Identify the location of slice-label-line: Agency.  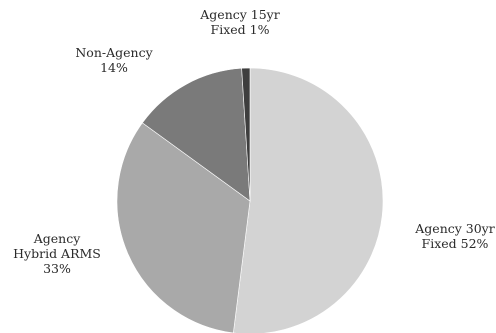
(57, 238).